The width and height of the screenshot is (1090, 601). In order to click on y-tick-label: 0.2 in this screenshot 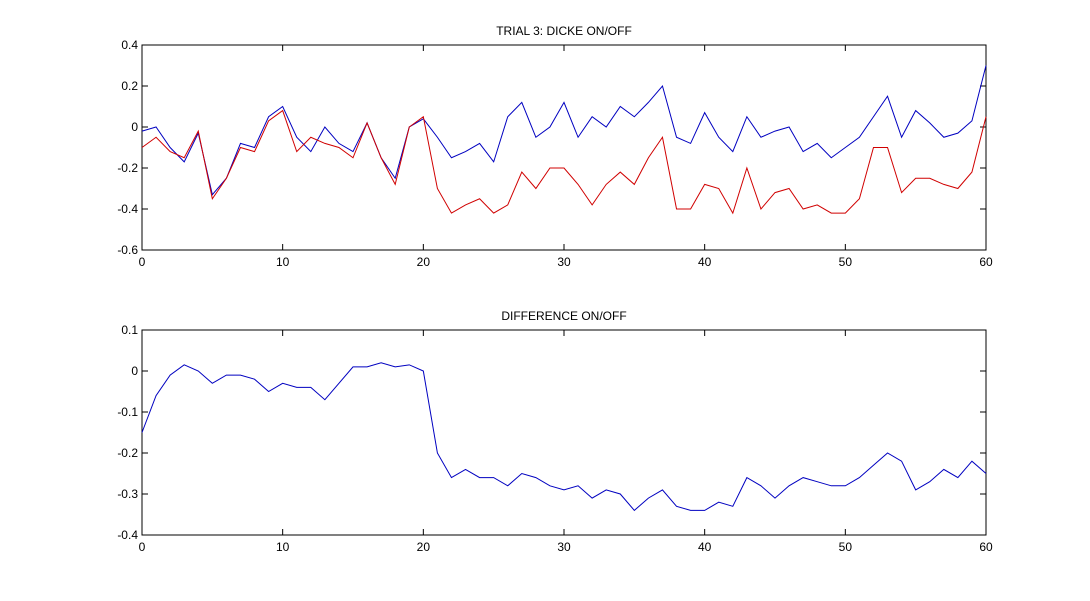, I will do `click(129, 86)`.